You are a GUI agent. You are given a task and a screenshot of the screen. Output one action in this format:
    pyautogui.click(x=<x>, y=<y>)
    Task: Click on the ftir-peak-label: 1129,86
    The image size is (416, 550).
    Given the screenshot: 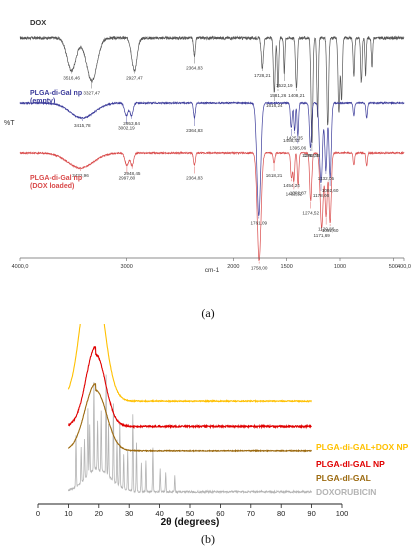 What is the action you would take?
    pyautogui.click(x=326, y=229)
    